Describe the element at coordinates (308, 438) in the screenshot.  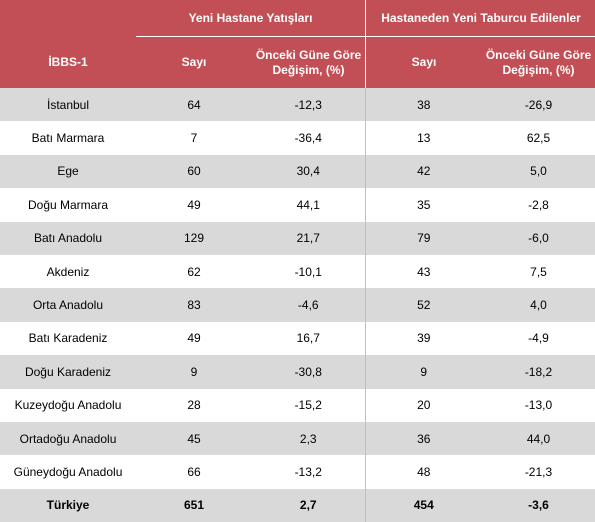
I see `admissions-change-cell: 2,3` at that location.